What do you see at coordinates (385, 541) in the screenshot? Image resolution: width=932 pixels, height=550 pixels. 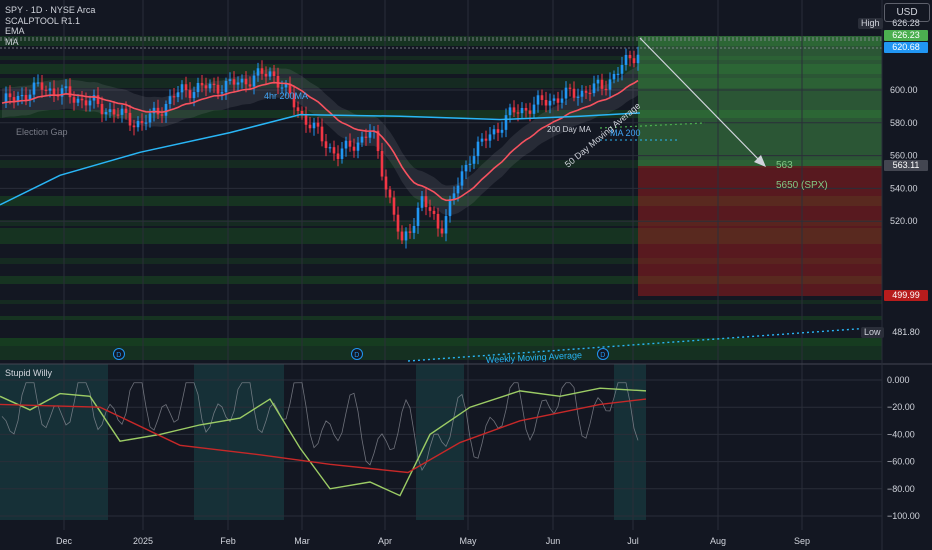 I see `x-tick-label: Apr` at bounding box center [385, 541].